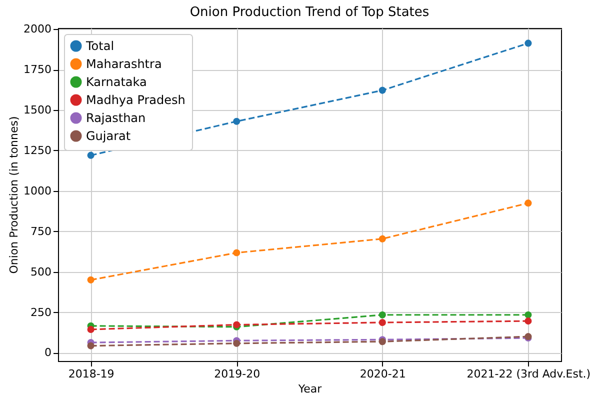 This screenshot has height=400, width=613. Describe the element at coordinates (309, 389) in the screenshot. I see `x-axis-title: Year` at that location.